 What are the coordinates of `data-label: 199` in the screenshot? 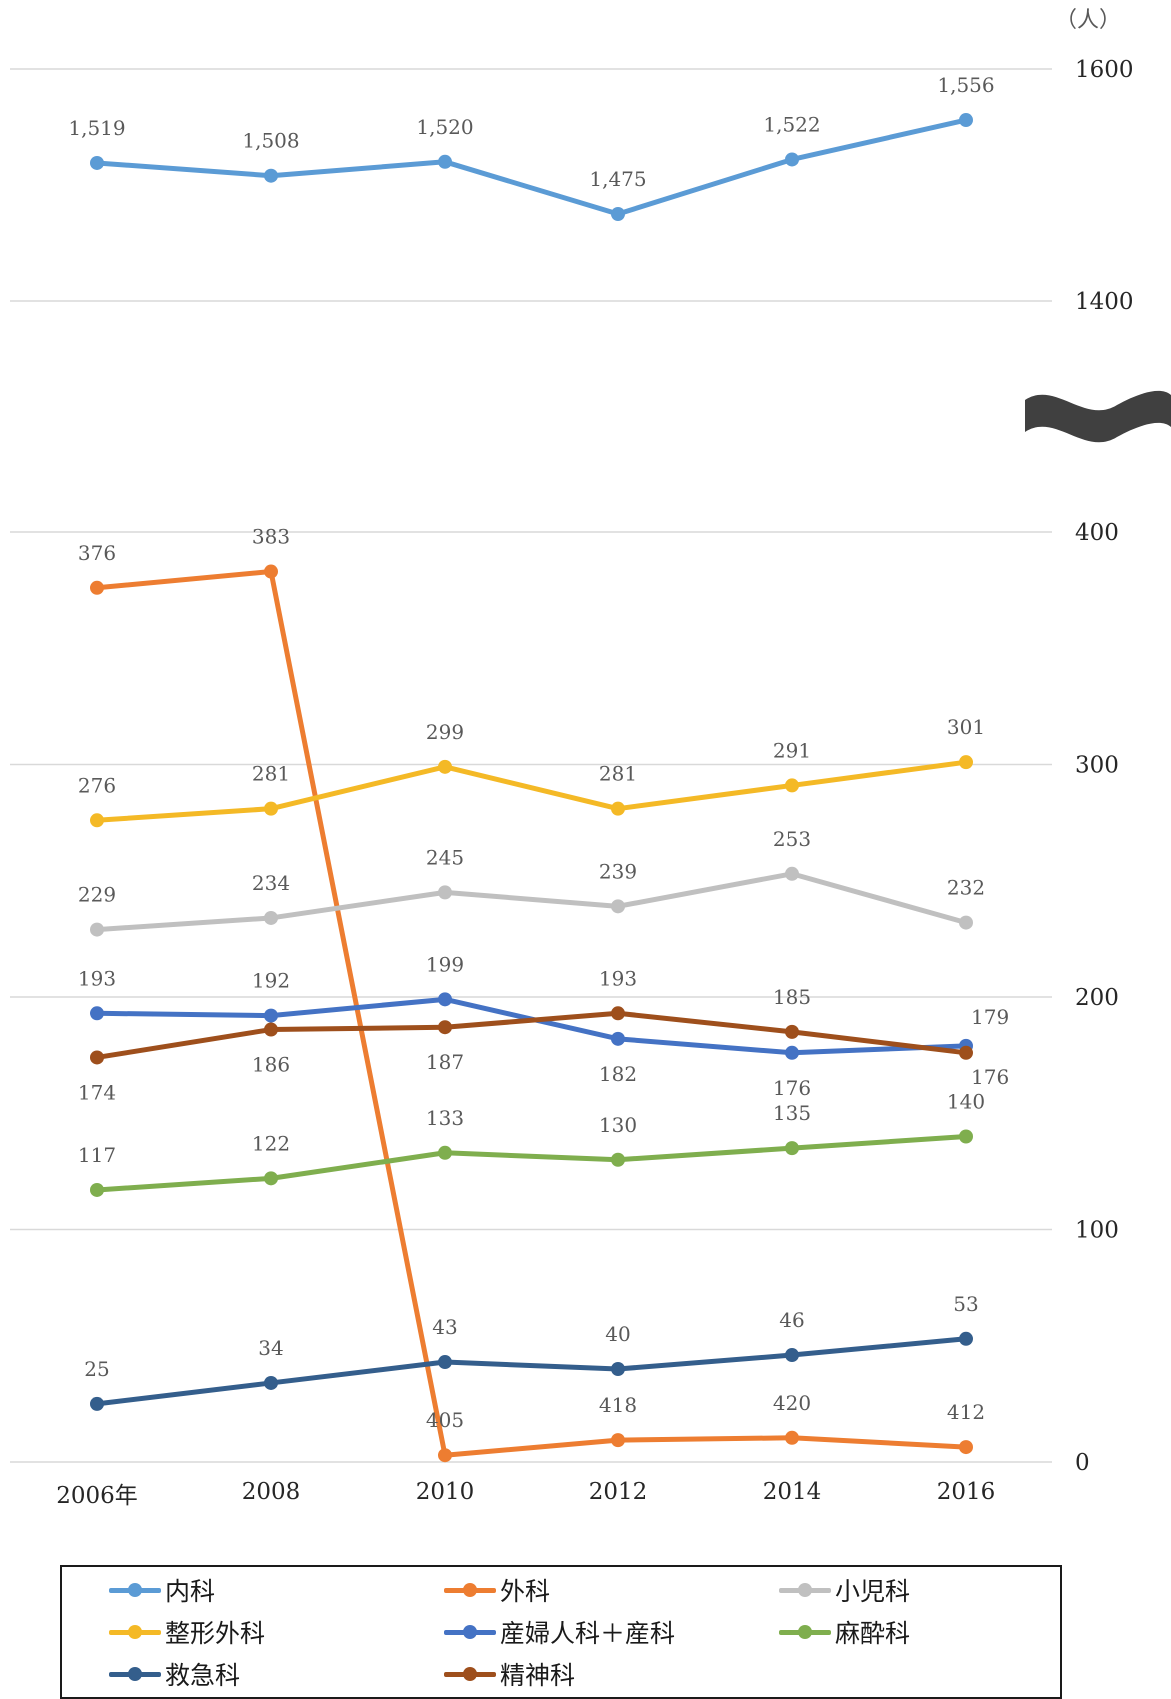 It's located at (445, 964).